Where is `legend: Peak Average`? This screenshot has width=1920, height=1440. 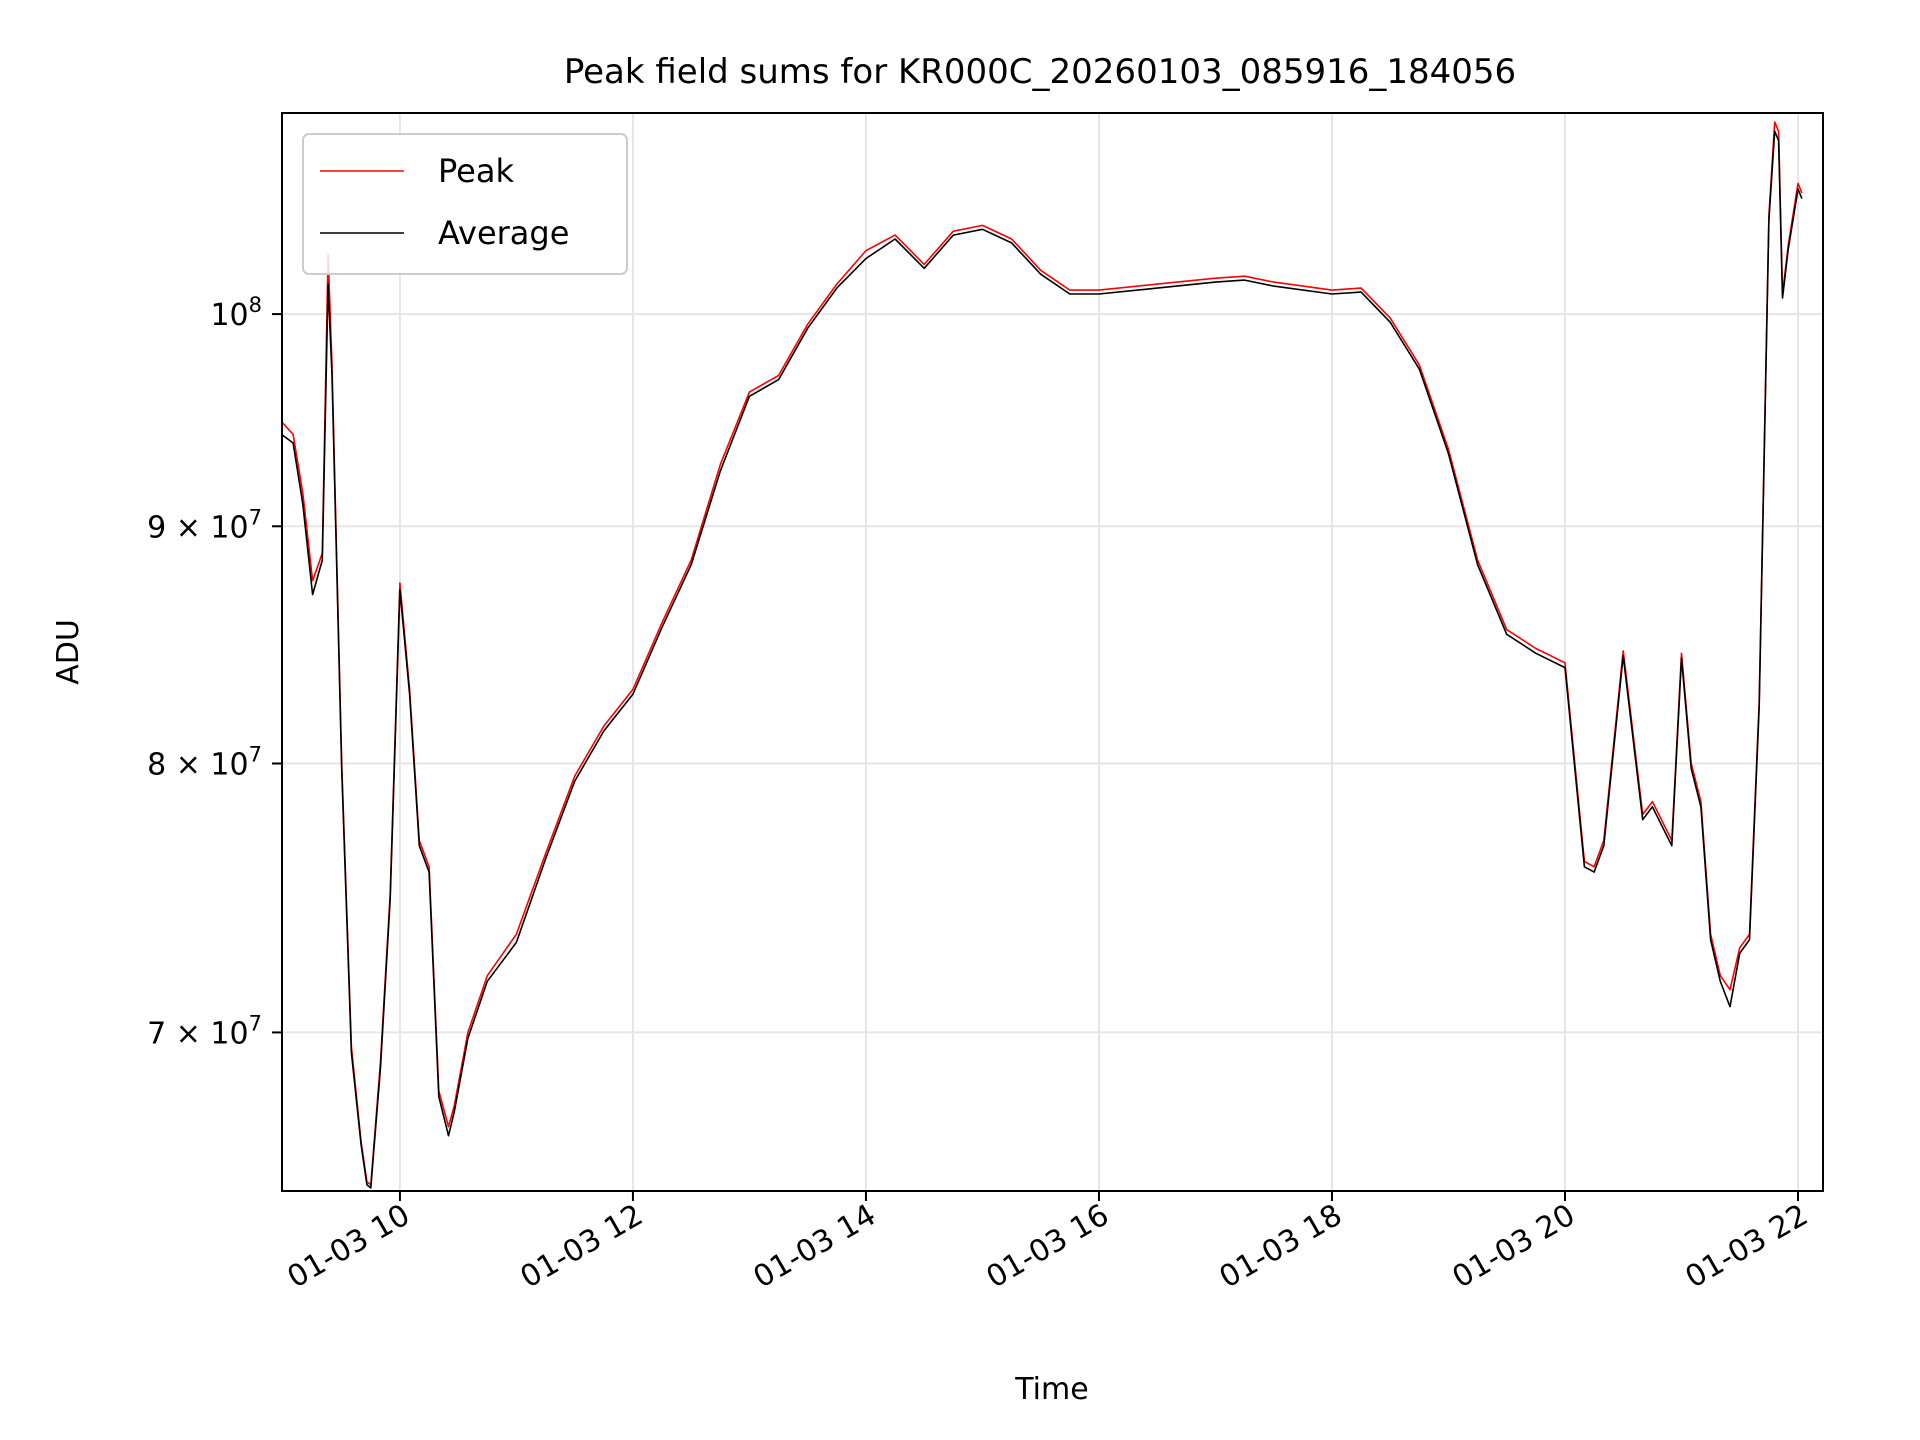 legend: Peak Average is located at coordinates (465, 204).